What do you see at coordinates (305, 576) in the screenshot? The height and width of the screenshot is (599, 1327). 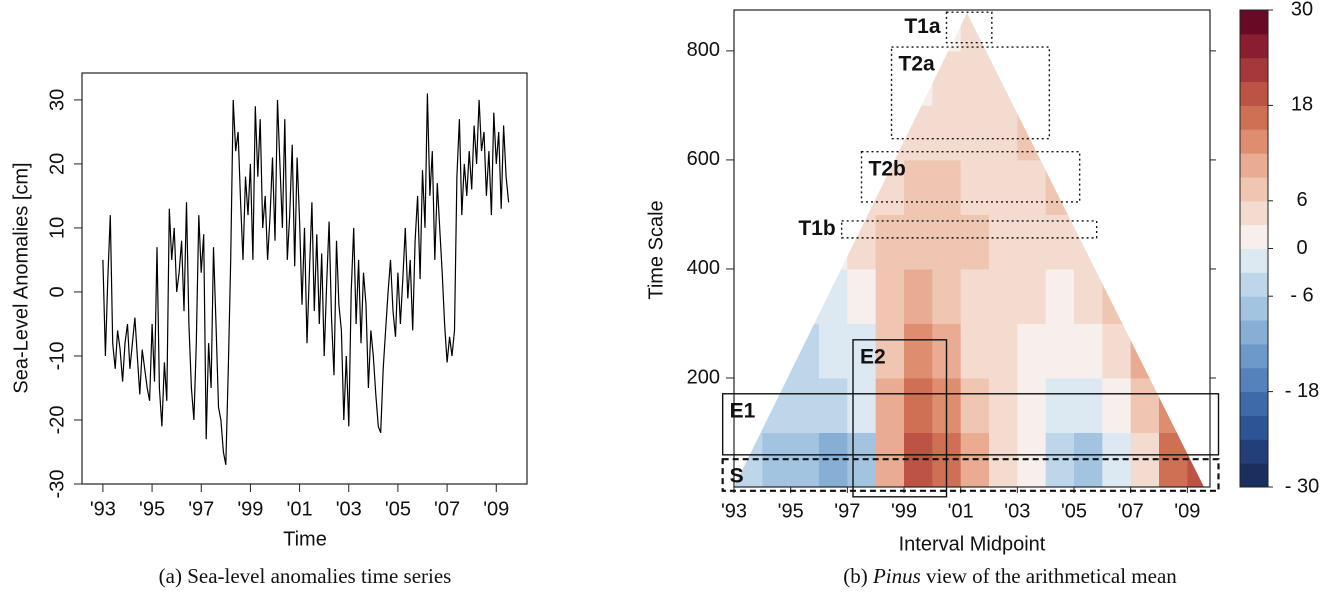 I see `caption: (a) Sea-level anomalies time series` at bounding box center [305, 576].